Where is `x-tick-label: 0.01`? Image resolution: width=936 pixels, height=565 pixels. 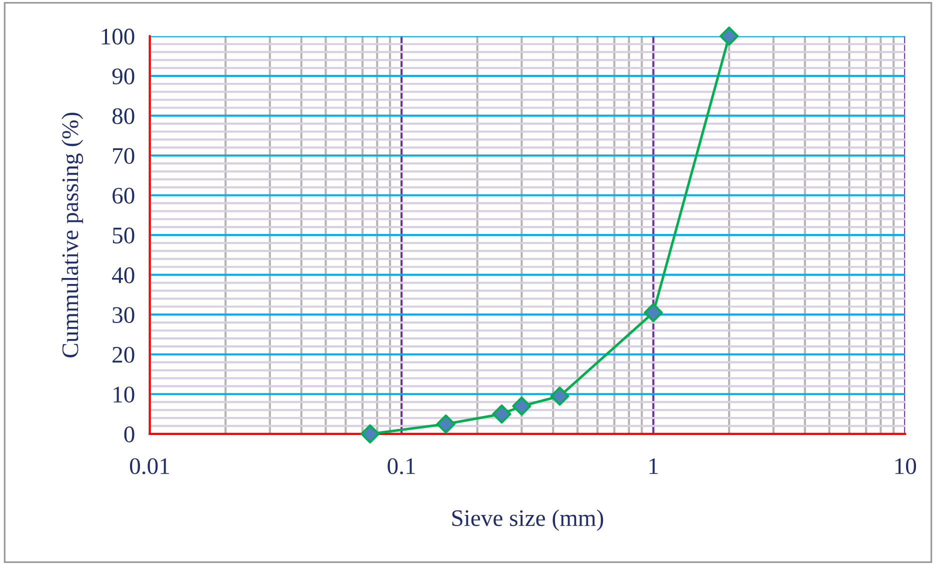 x-tick-label: 0.01 is located at coordinates (150, 466).